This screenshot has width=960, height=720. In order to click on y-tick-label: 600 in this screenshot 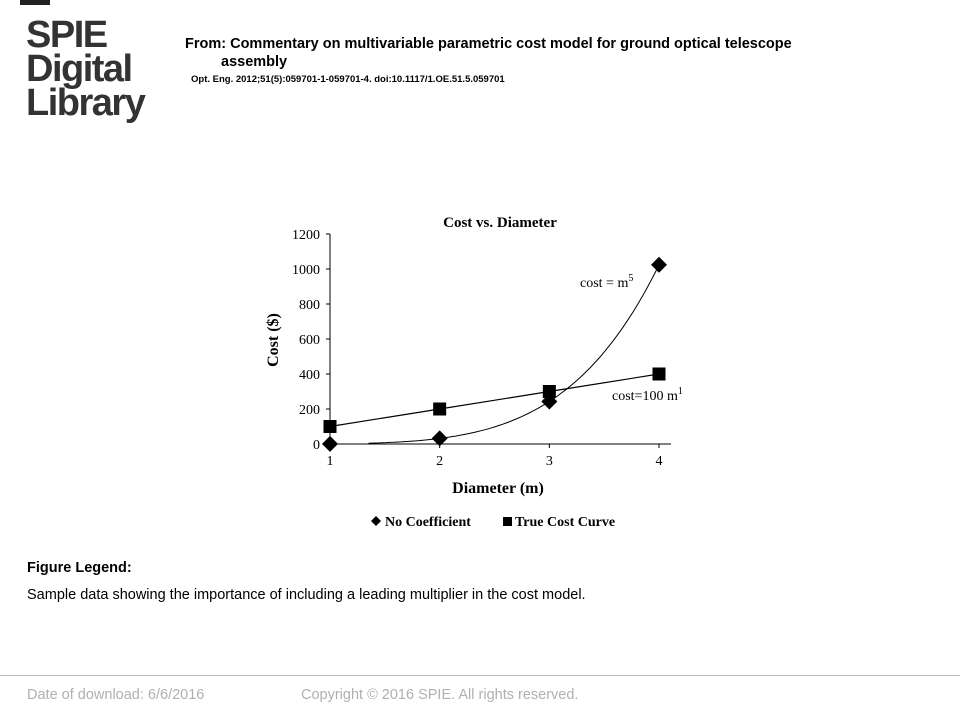, I will do `click(309, 340)`.